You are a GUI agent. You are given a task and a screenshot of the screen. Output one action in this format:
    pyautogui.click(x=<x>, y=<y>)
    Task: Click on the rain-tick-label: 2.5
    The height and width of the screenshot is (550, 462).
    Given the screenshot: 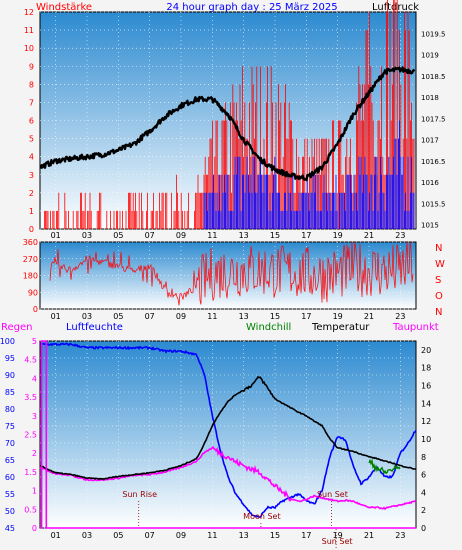 What is the action you would take?
    pyautogui.click(x=30, y=435)
    